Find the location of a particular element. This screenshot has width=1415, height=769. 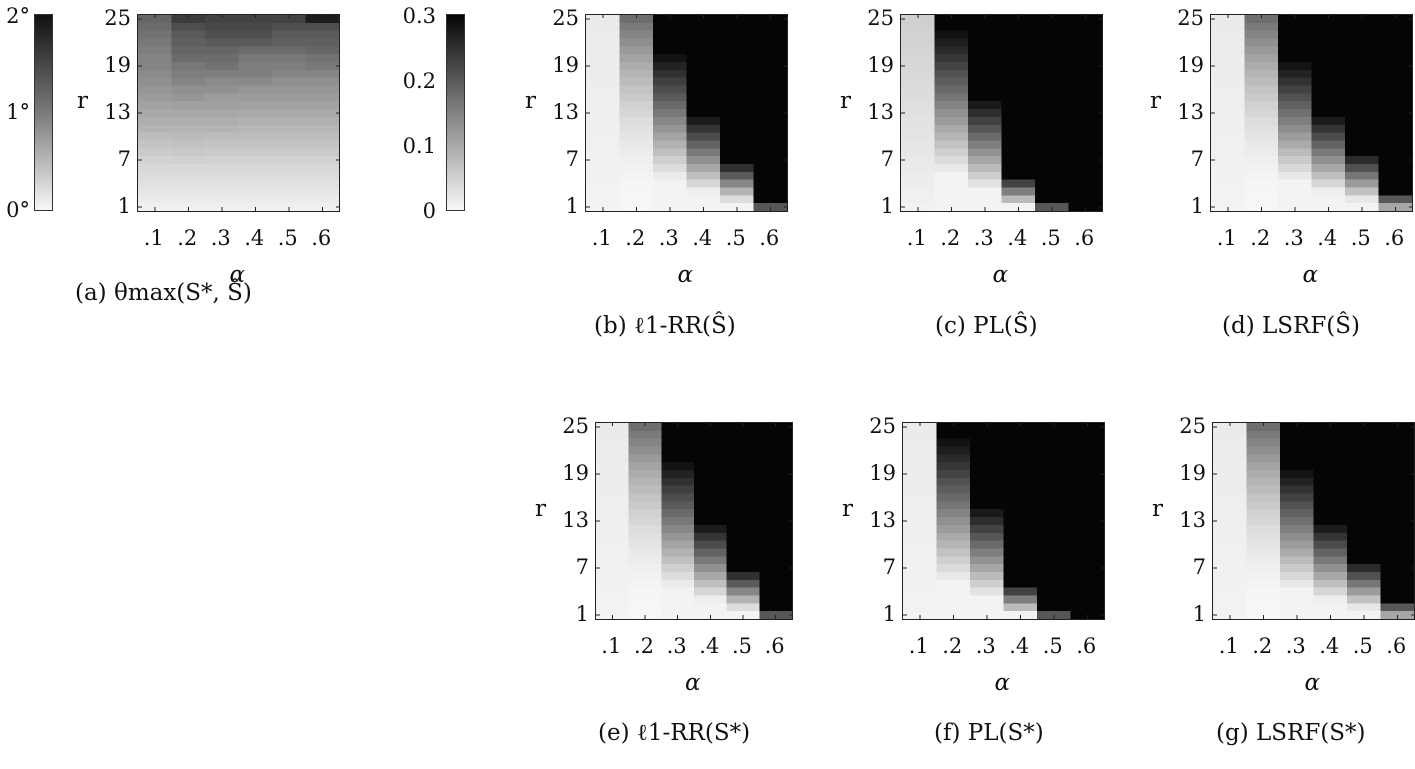

caption-g: (g) LSRF(S*) is located at coordinates (1291, 733).